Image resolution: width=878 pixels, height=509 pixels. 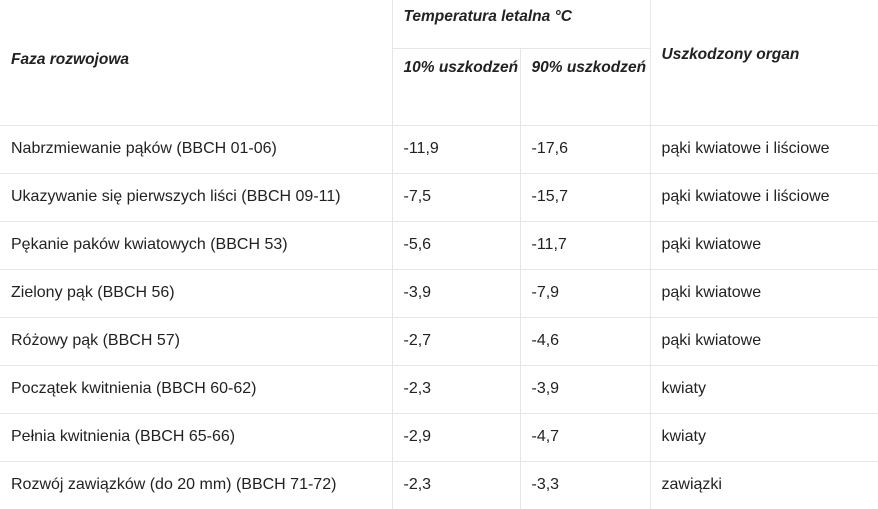 I want to click on temp-10-cell: -7,5, so click(x=456, y=197).